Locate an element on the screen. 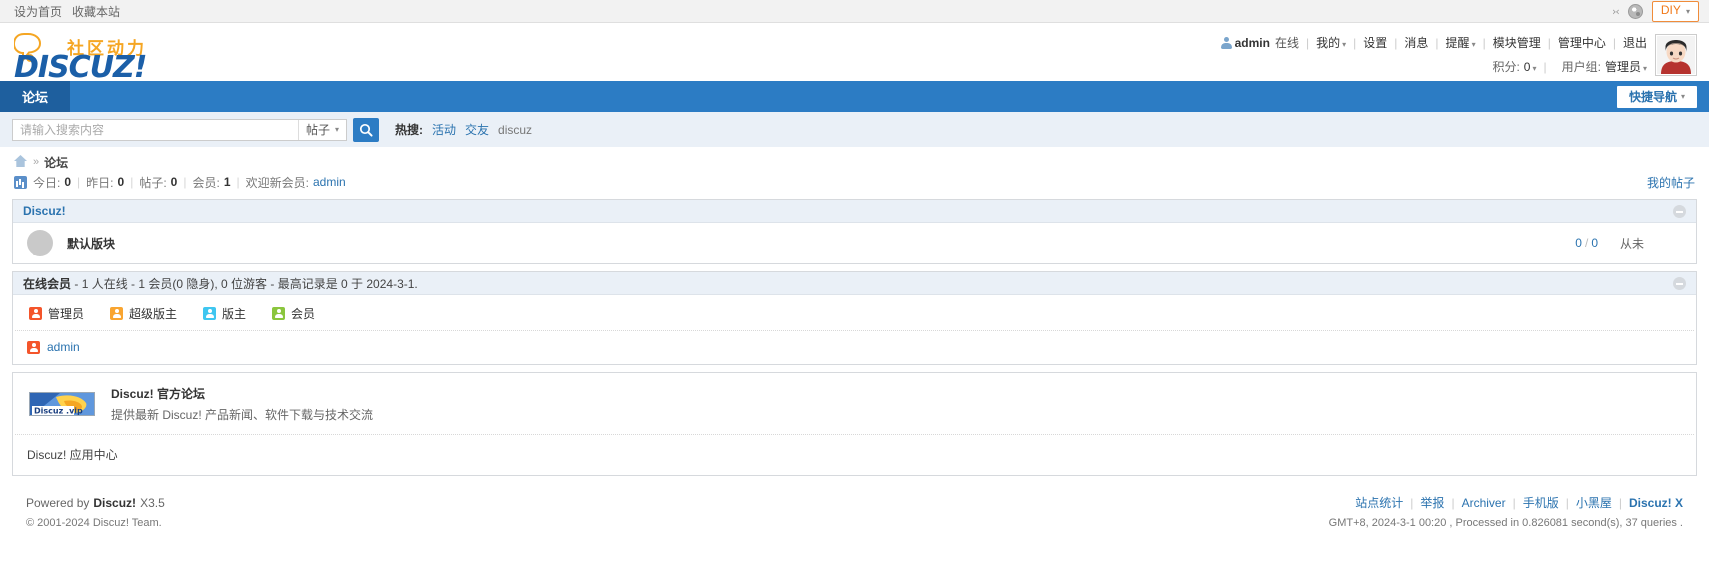 The image size is (1709, 576). forum-name-link: 默认版块 is located at coordinates (91, 243).